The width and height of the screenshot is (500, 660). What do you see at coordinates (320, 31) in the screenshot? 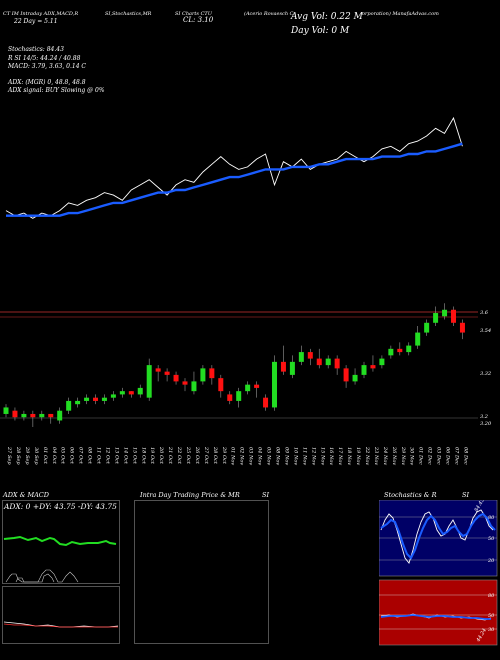
I see `day-volume: Day Vol: 0 M` at bounding box center [320, 31].